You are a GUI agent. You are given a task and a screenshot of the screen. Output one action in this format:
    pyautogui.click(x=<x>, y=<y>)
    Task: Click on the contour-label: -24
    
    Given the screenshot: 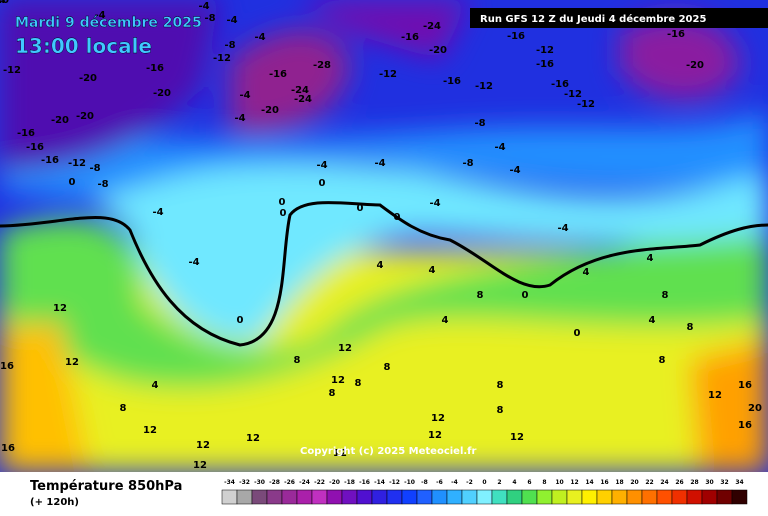 What is the action you would take?
    pyautogui.click(x=300, y=90)
    